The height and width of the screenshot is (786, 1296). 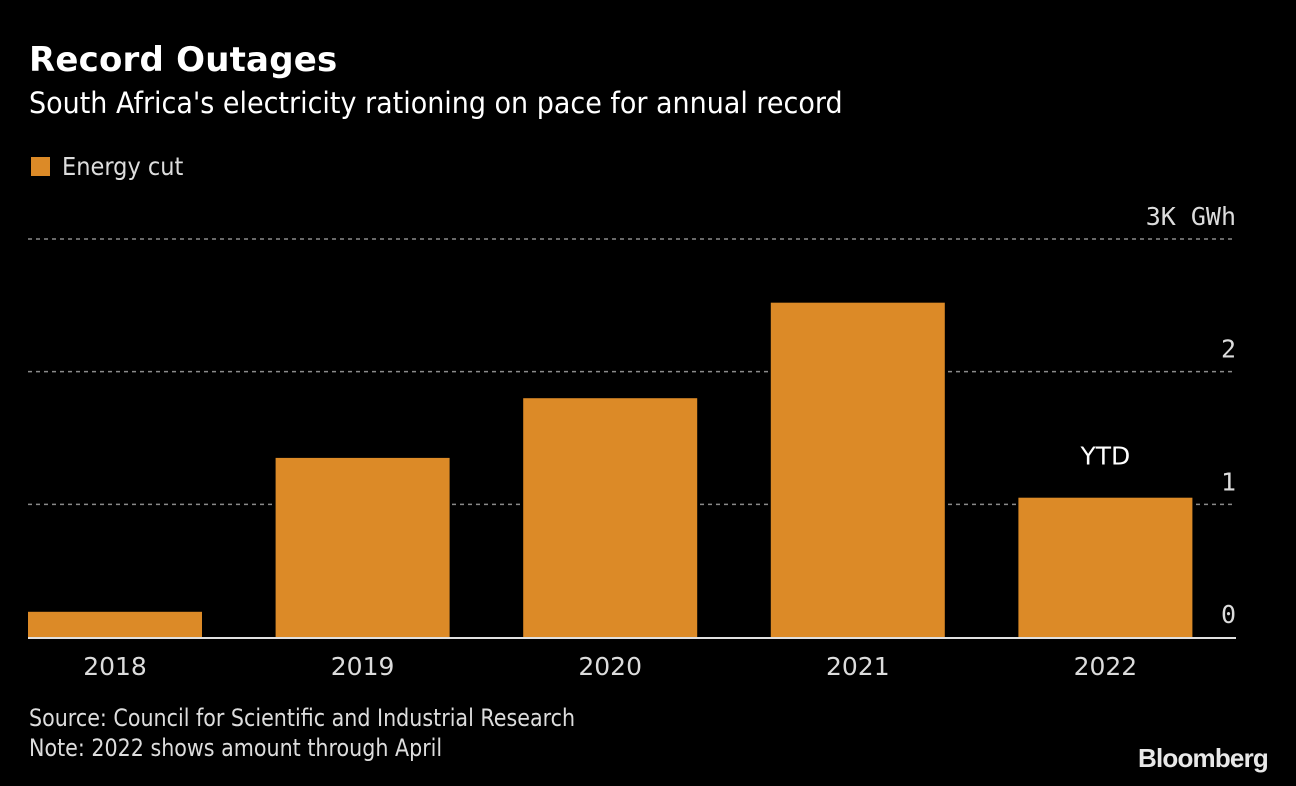 What do you see at coordinates (1228, 481) in the screenshot?
I see `y-tick-label: 1` at bounding box center [1228, 481].